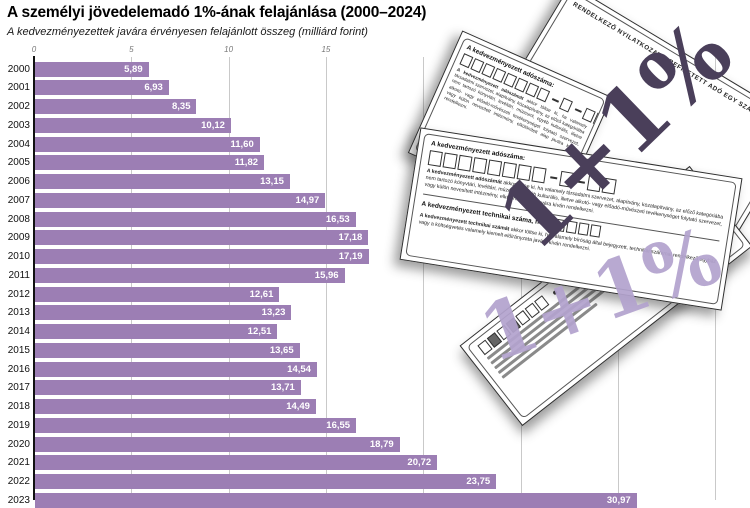  Describe the element at coordinates (18, 106) in the screenshot. I see `year-label: 2002` at that location.